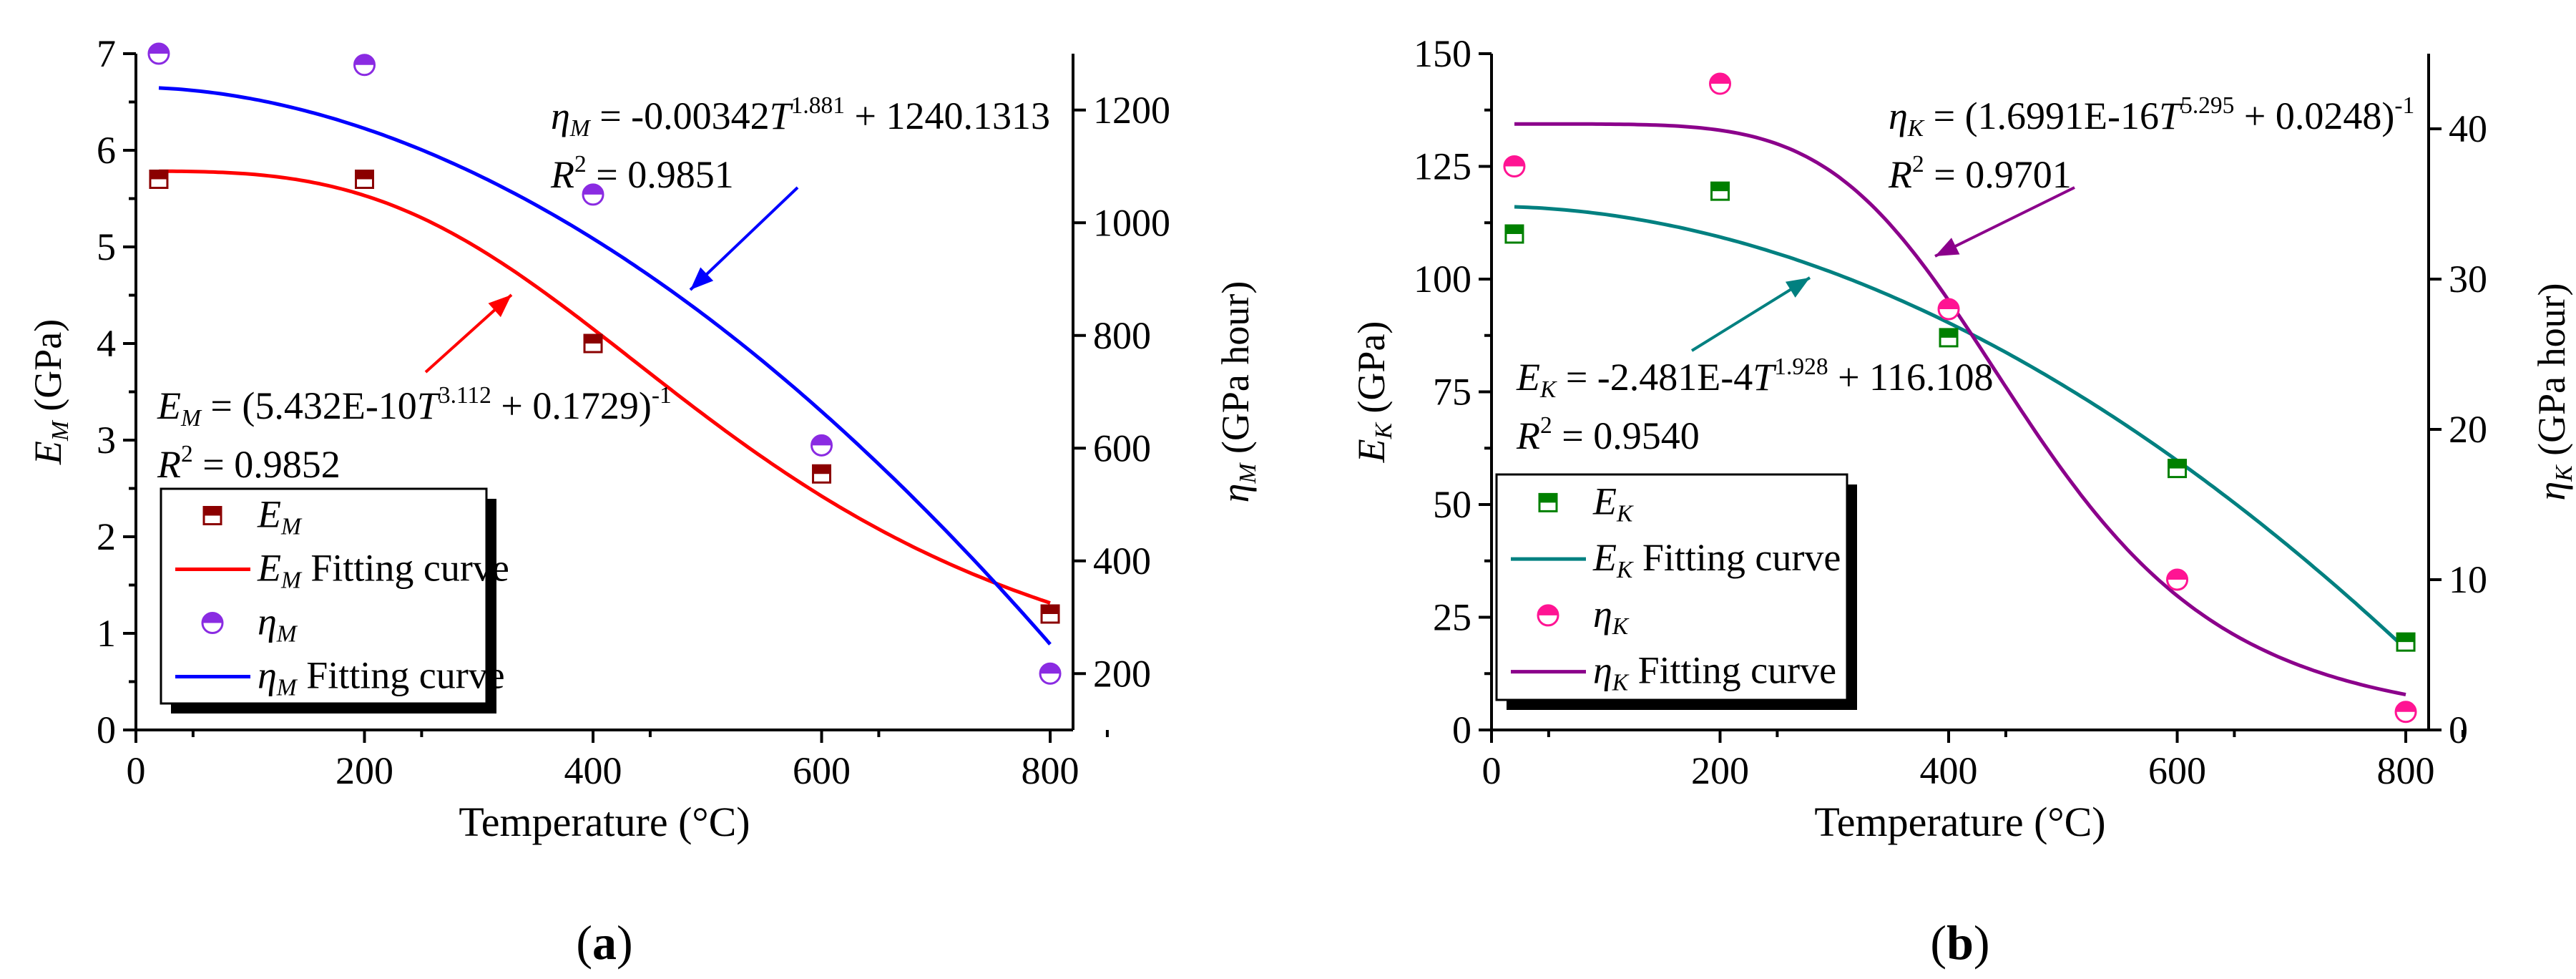 Image resolution: width=2576 pixels, height=979 pixels. I want to click on legend-label: EK Fitting curve, so click(1716, 559).